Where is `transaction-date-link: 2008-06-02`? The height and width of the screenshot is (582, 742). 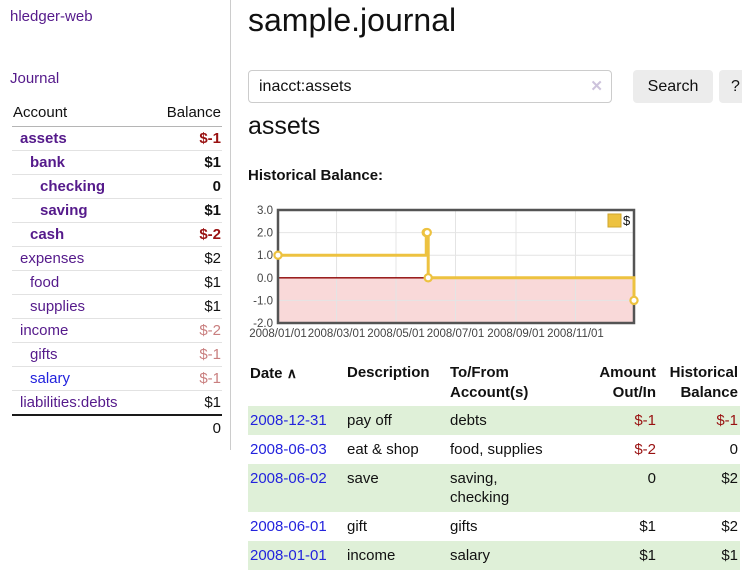
transaction-date-link: 2008-06-02 is located at coordinates (288, 478).